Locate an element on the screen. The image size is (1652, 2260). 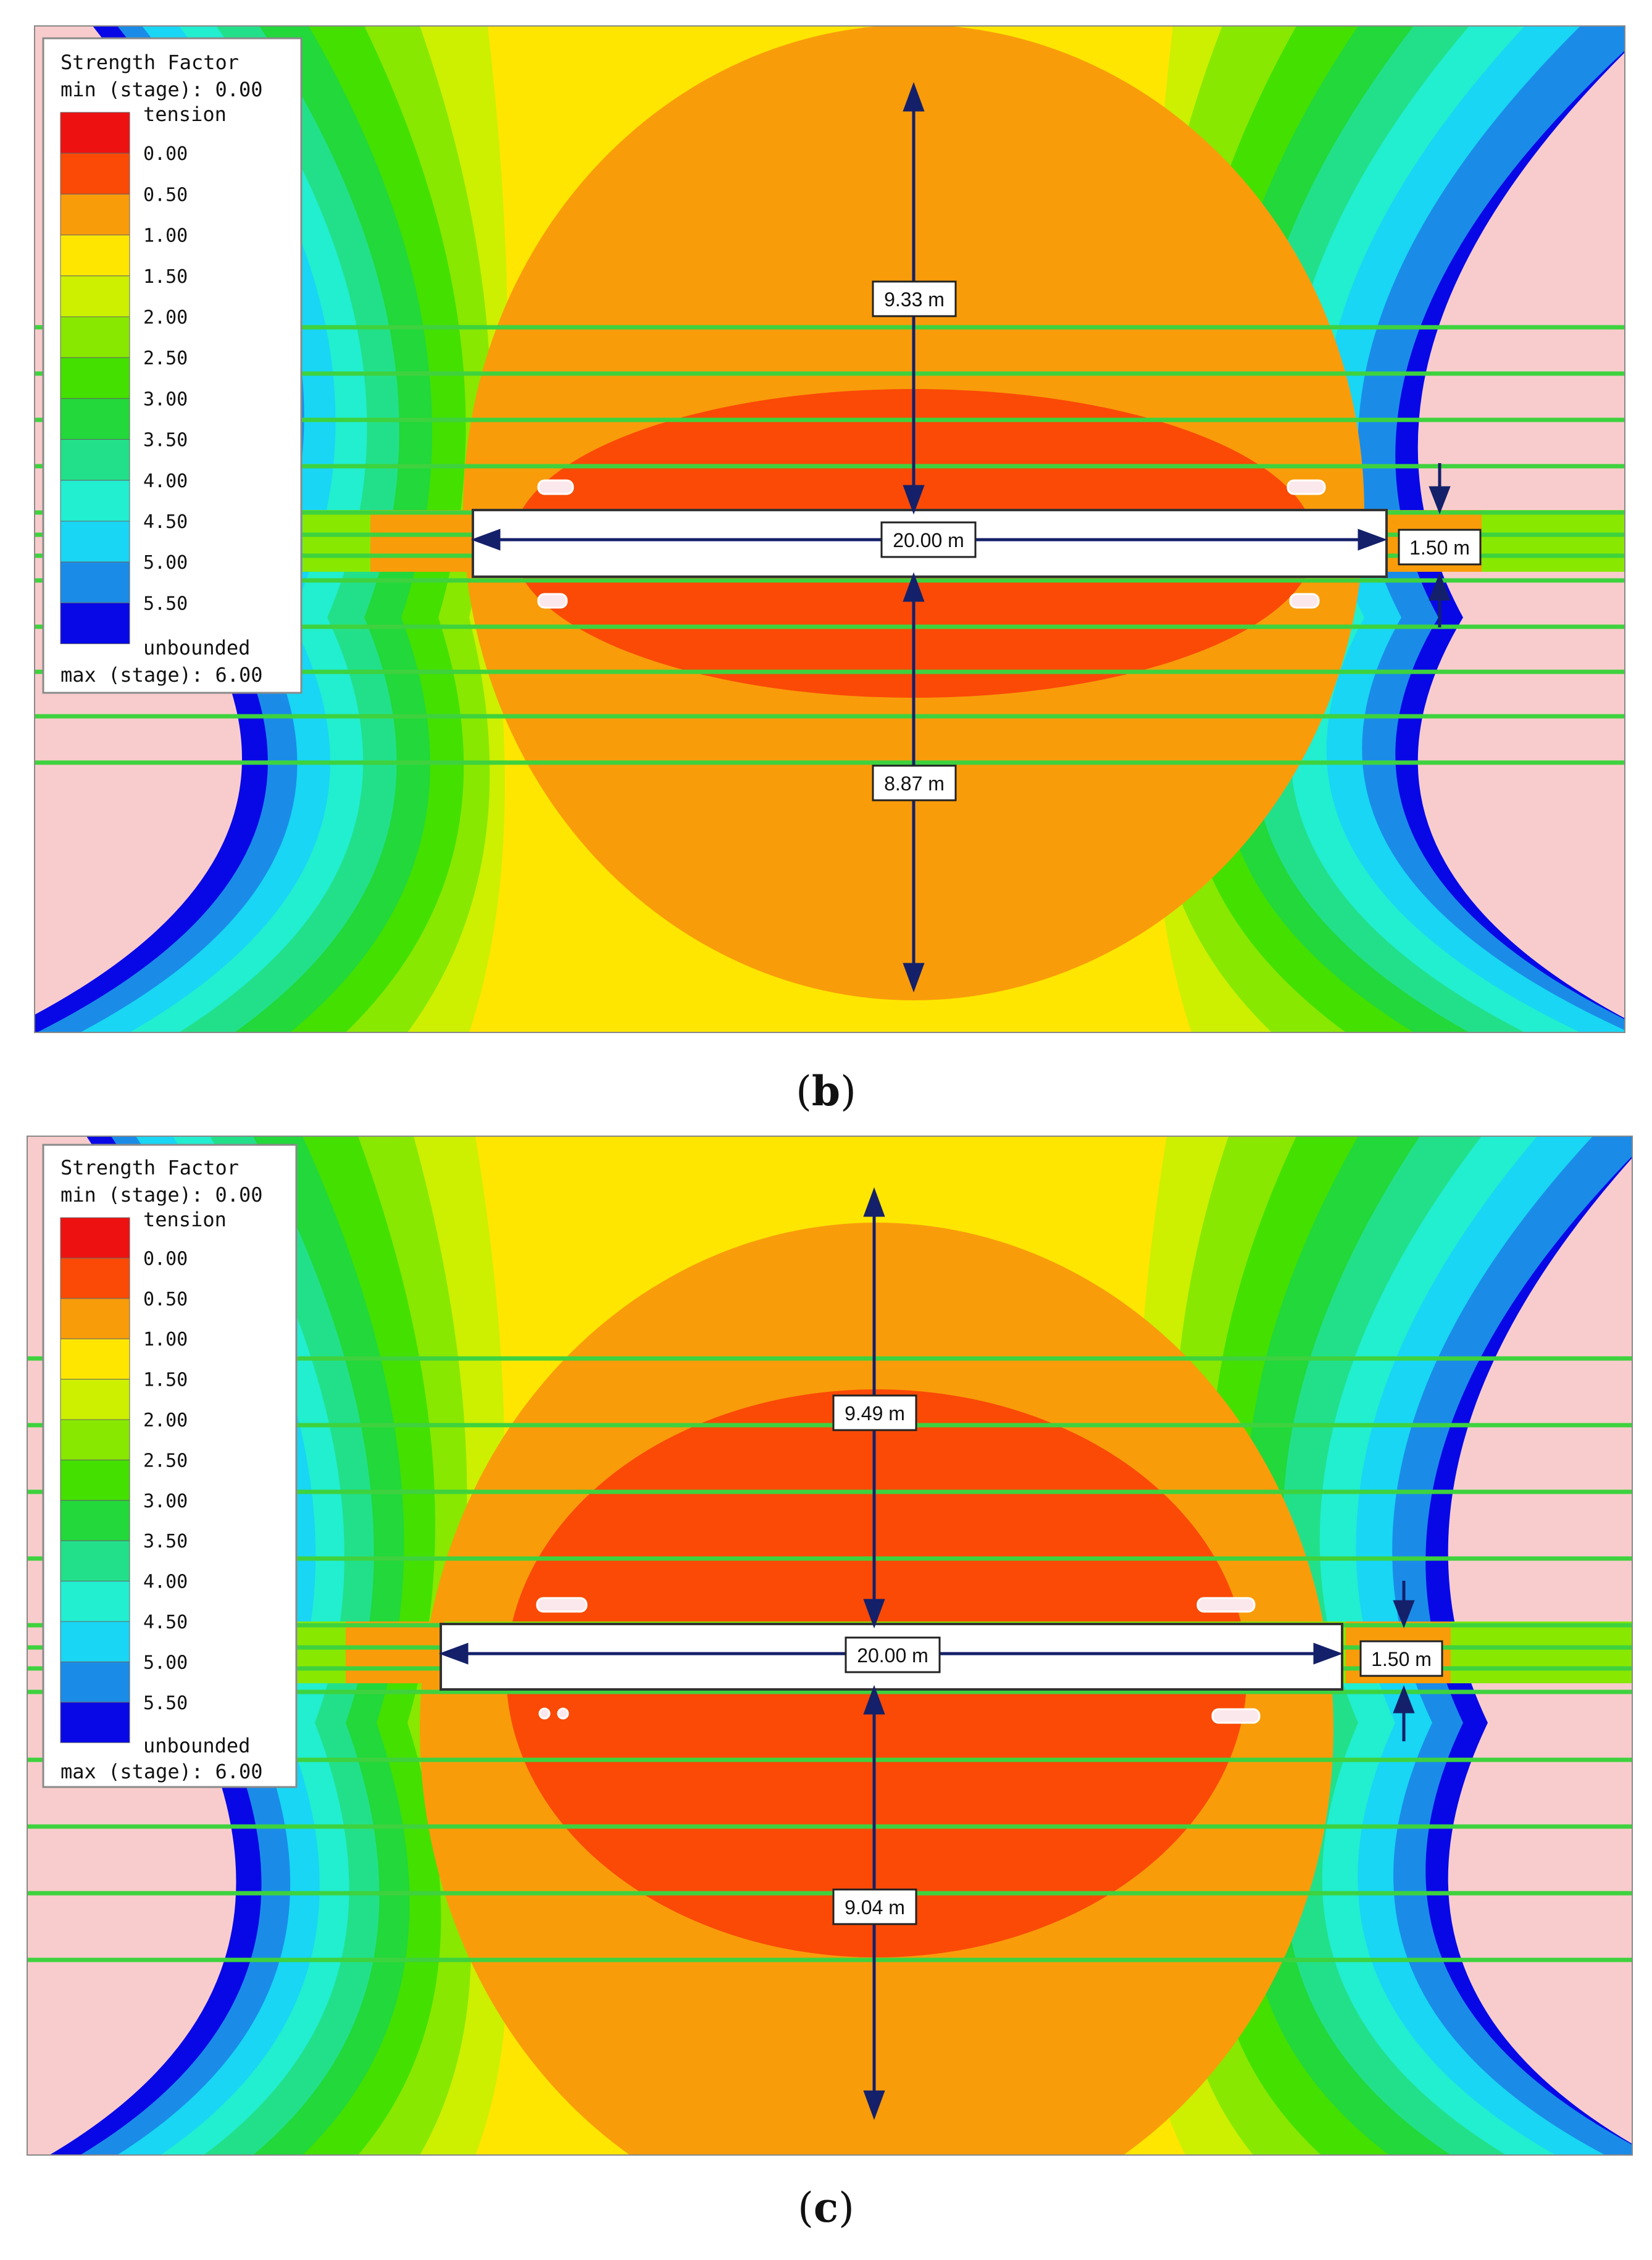
bottom-height-text: 9.04 m is located at coordinates (875, 1908).